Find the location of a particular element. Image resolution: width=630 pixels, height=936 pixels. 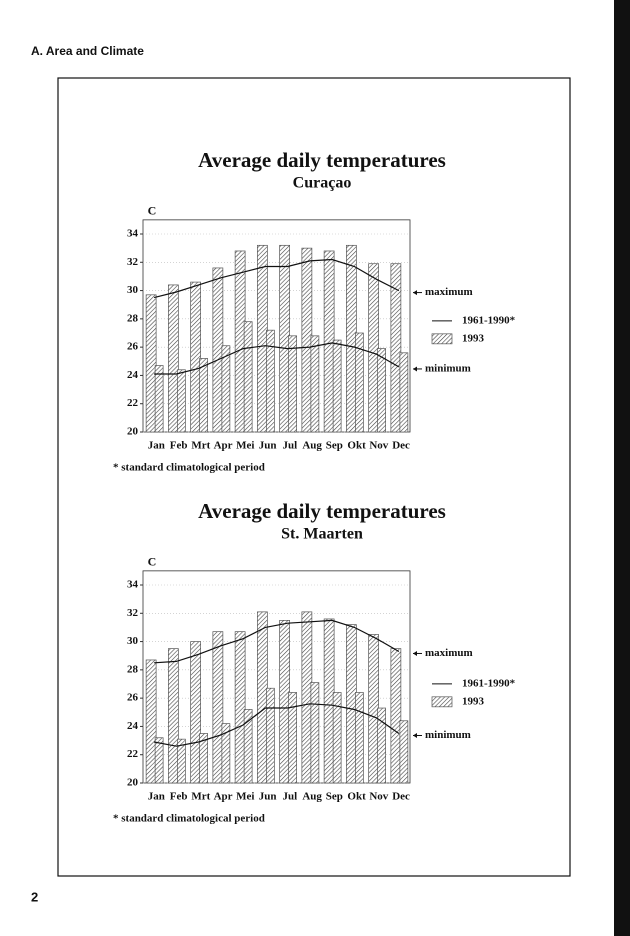

header: A. Area and Climate is located at coordinates (87, 51).